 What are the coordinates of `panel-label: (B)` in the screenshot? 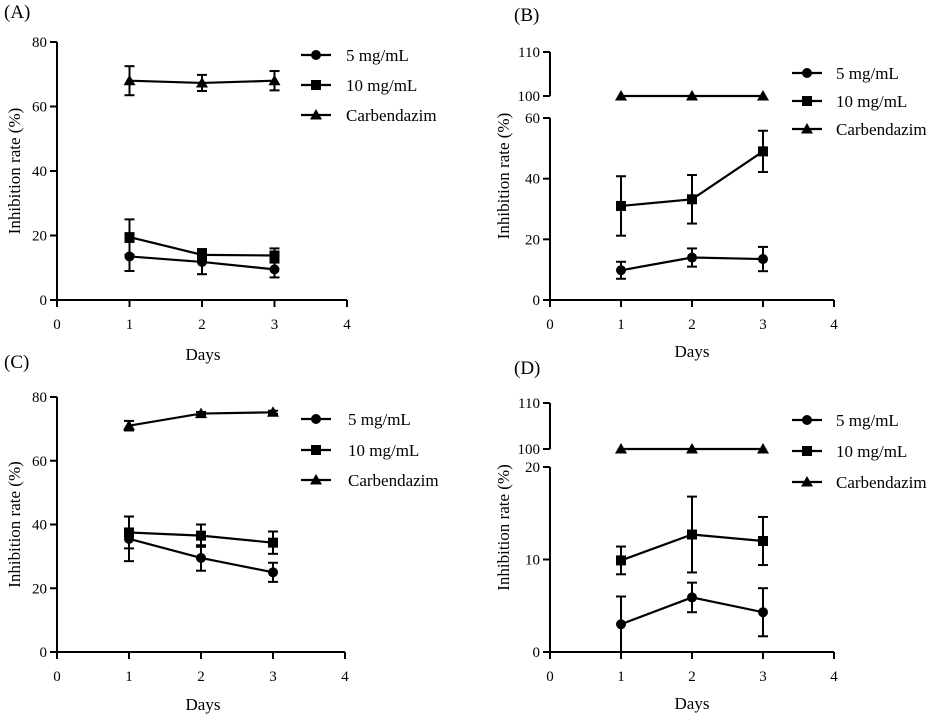 It's located at (526, 15).